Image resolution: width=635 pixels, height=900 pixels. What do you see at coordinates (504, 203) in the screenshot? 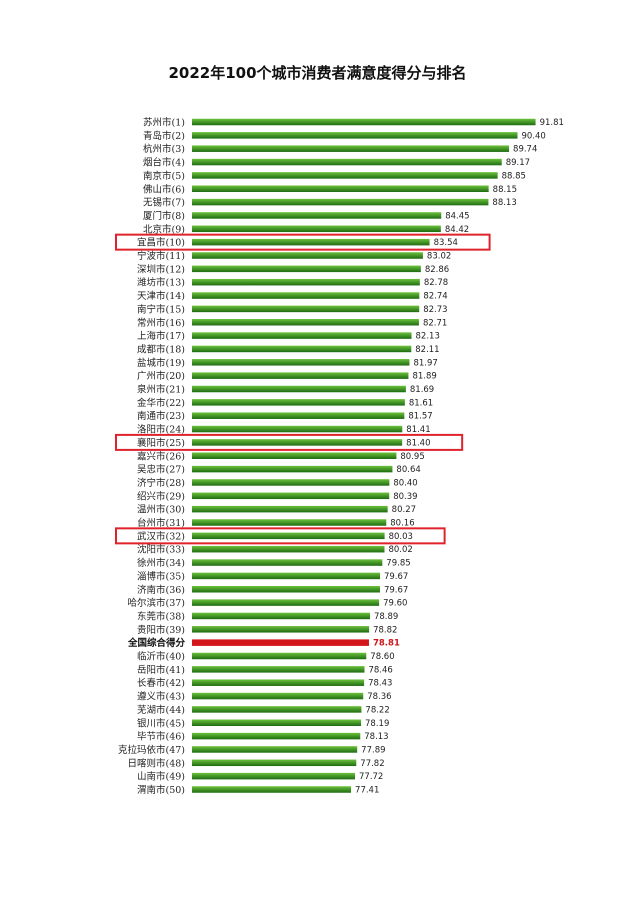
I see `value-label: 88.13` at bounding box center [504, 203].